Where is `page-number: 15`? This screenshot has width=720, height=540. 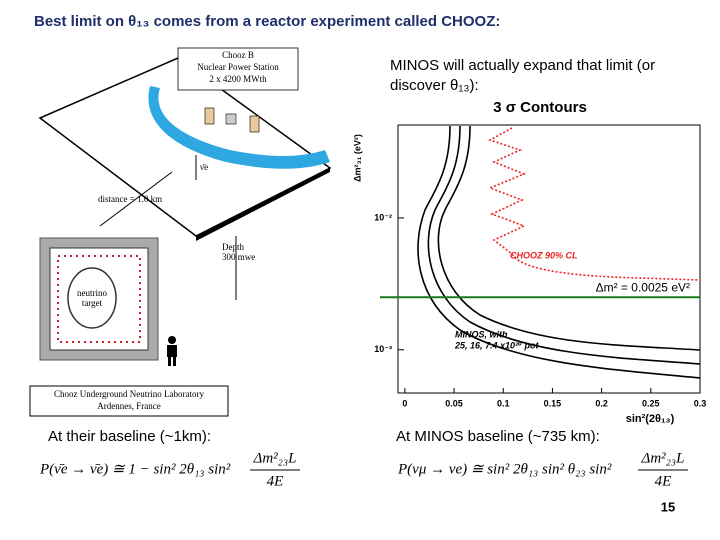
page-number: 15 is located at coordinates (668, 506).